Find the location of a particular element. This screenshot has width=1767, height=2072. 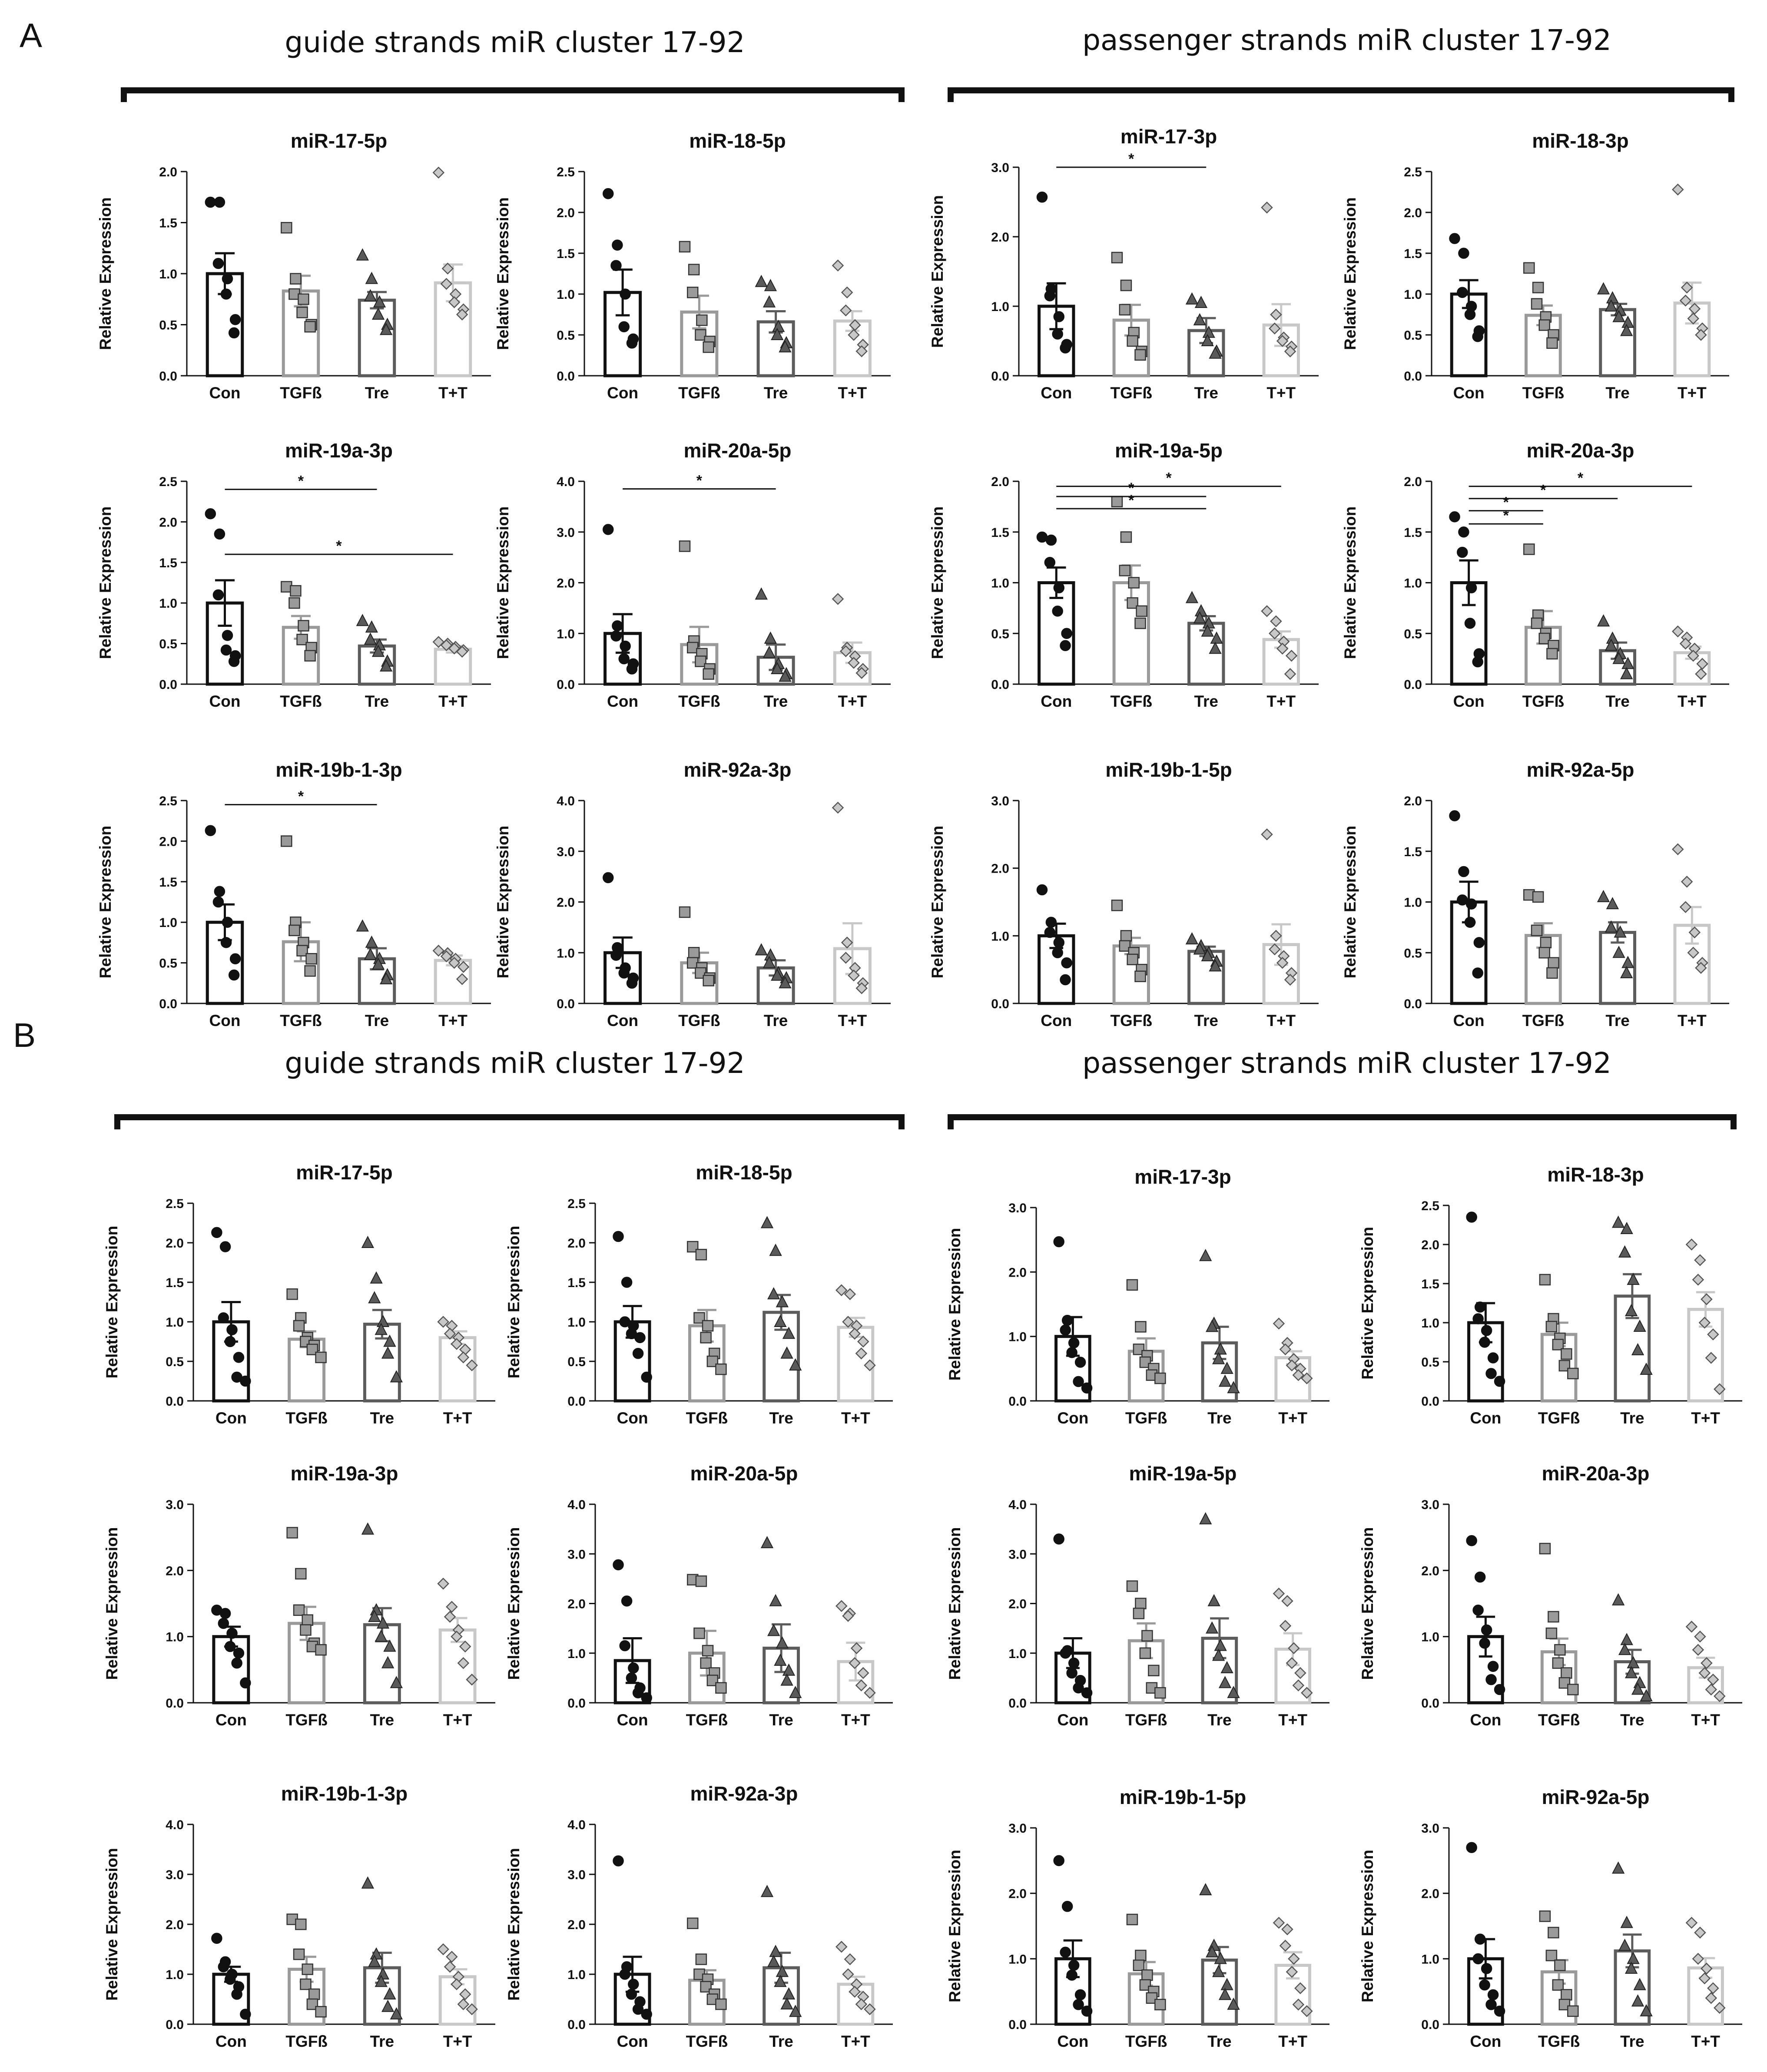

chart-title: miR-17-5p is located at coordinates (339, 140).